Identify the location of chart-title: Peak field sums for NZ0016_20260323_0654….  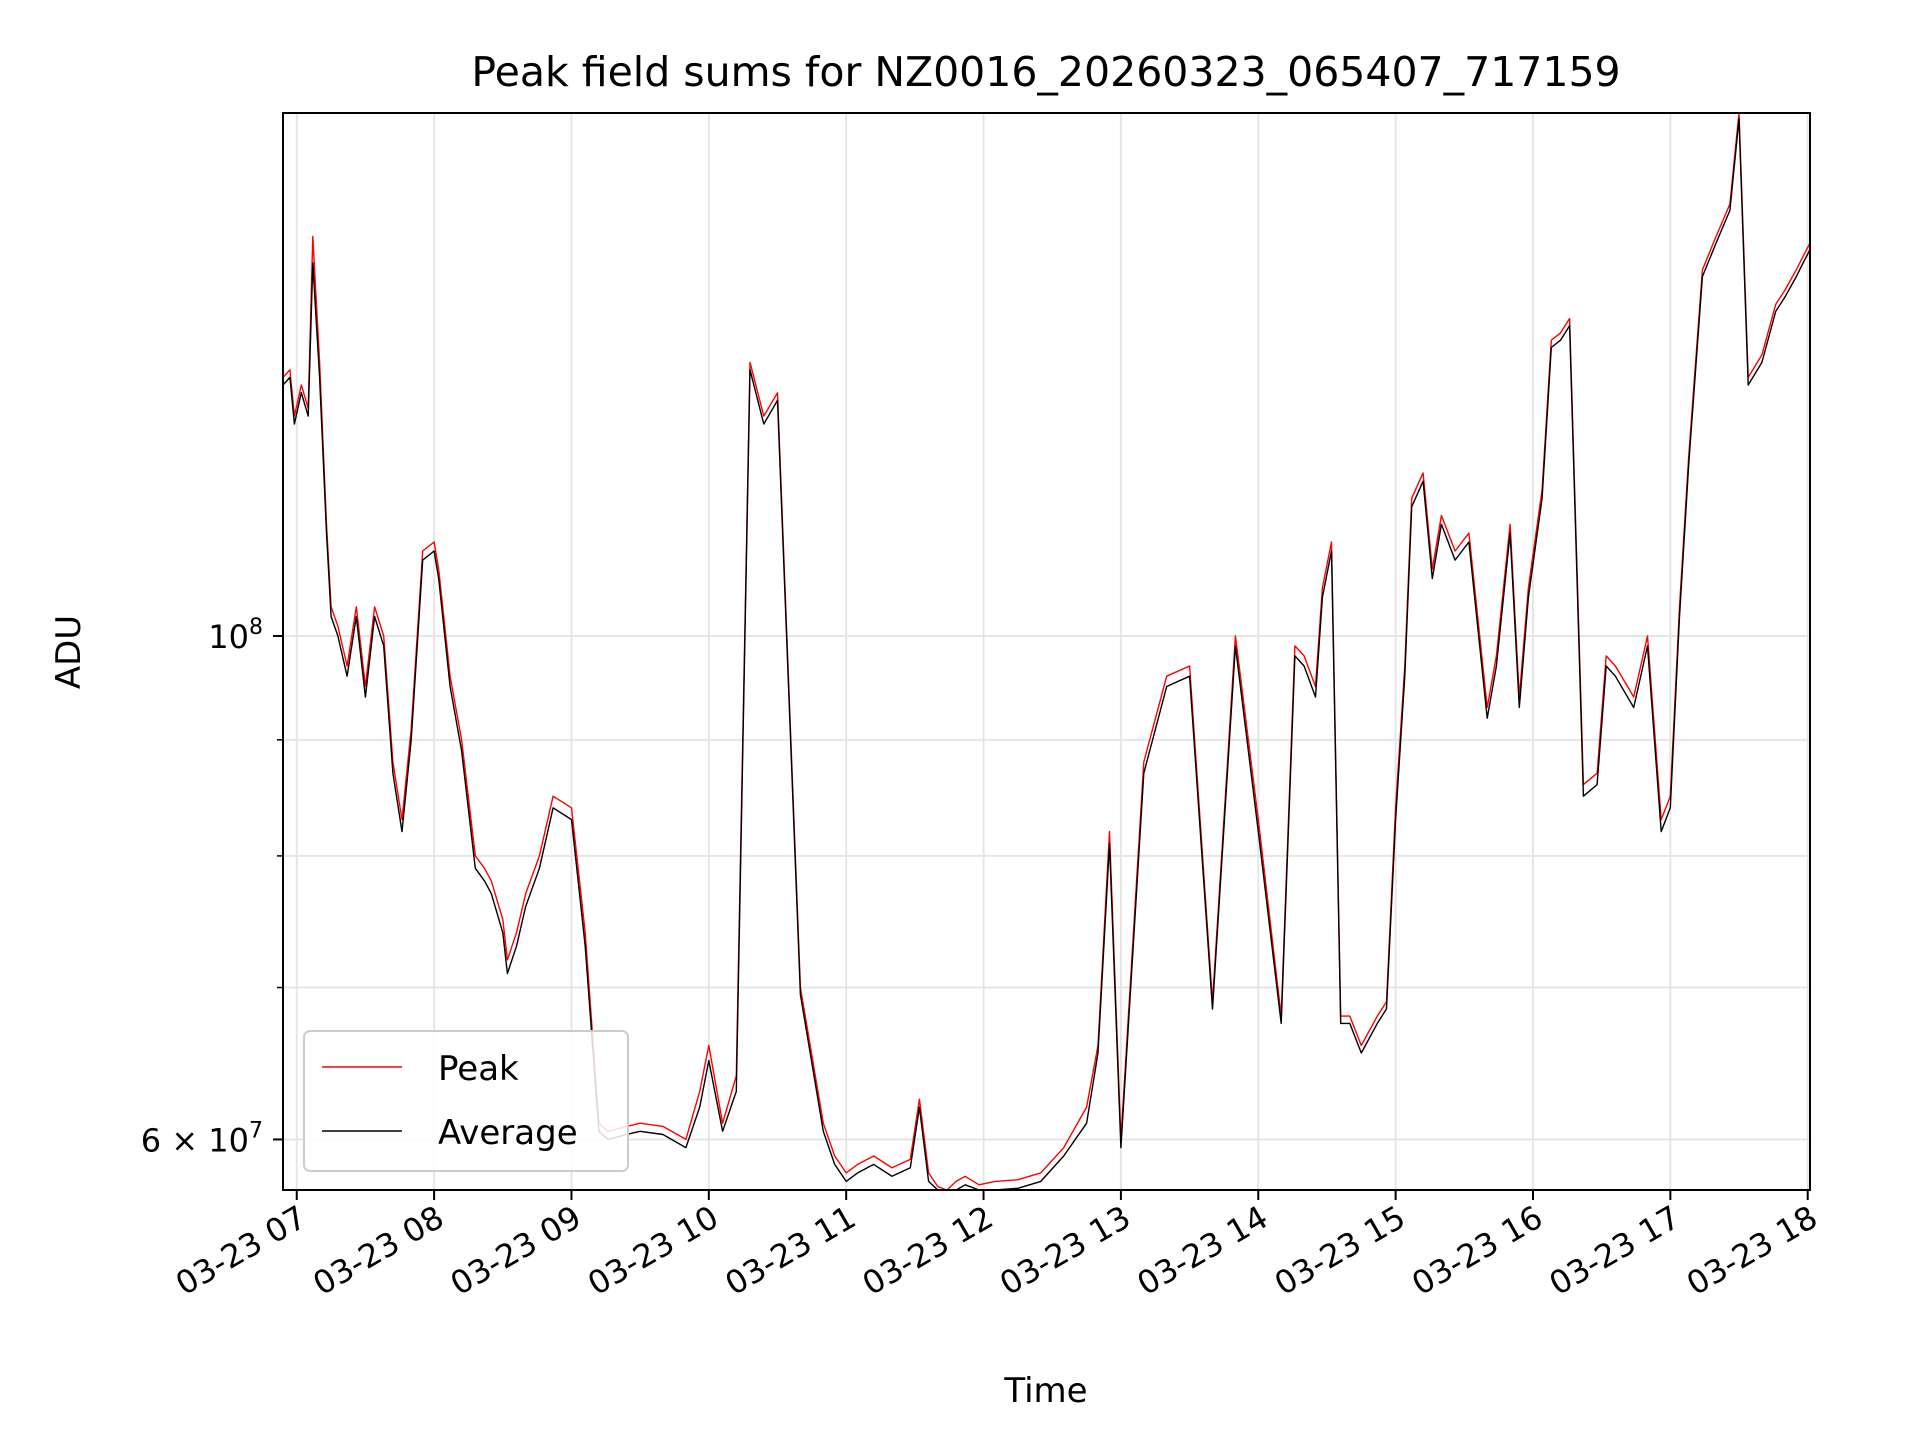
(1045, 72).